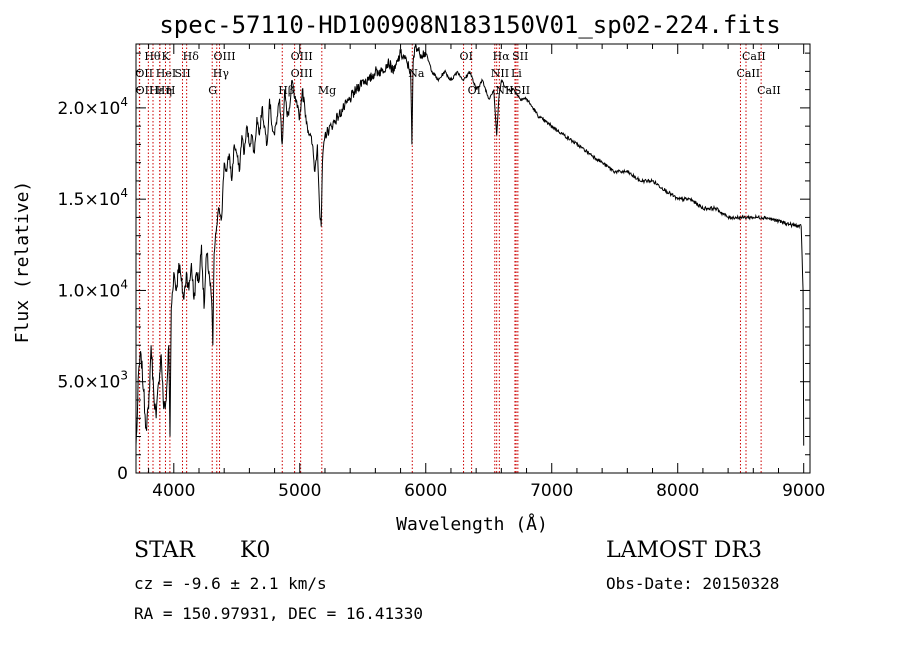  What do you see at coordinates (286, 90) in the screenshot?
I see `line-label: Hβ` at bounding box center [286, 90].